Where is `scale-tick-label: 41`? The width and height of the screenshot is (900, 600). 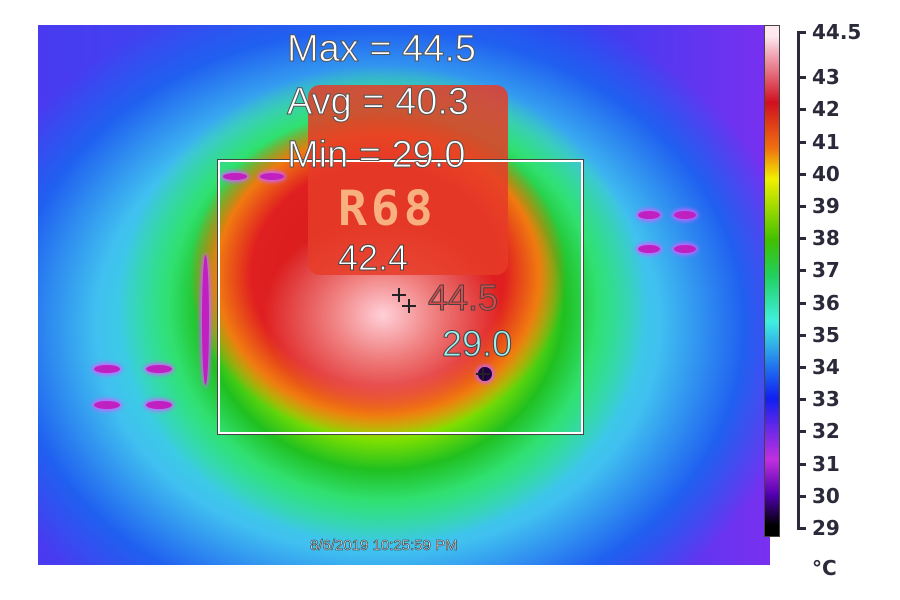
scale-tick-label: 41 is located at coordinates (826, 141).